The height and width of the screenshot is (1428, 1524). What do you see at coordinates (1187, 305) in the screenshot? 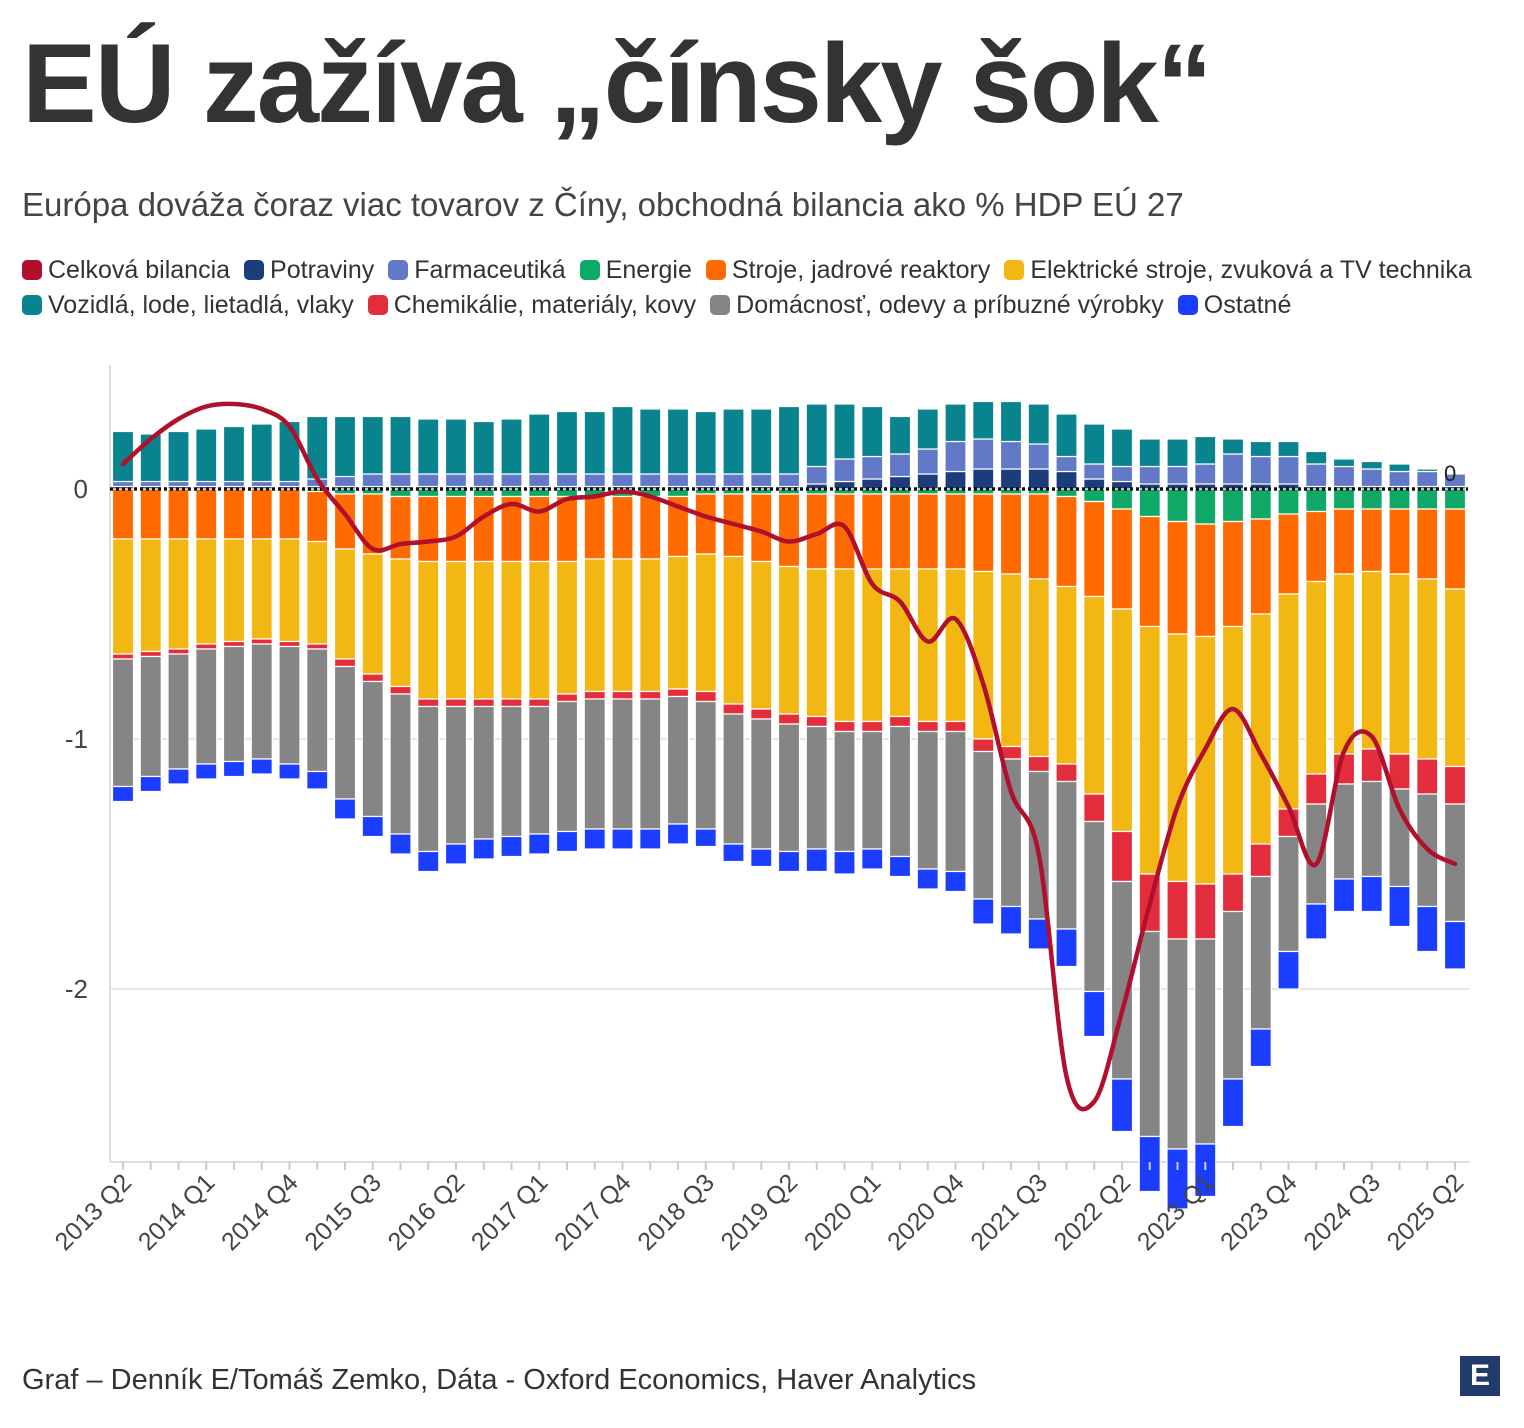
I see `legend-swatch-ostatne` at bounding box center [1187, 305].